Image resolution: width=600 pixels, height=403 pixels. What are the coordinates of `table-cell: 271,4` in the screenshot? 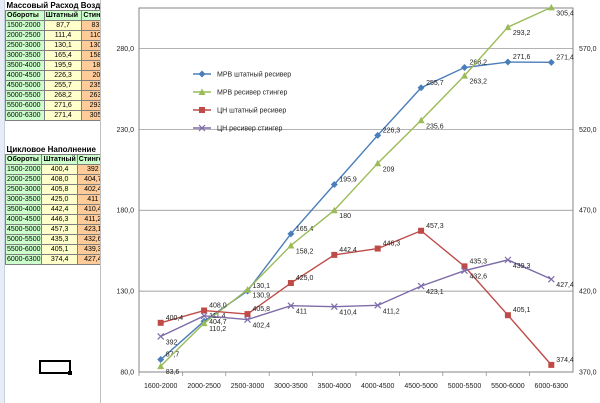 It's located at (63, 115).